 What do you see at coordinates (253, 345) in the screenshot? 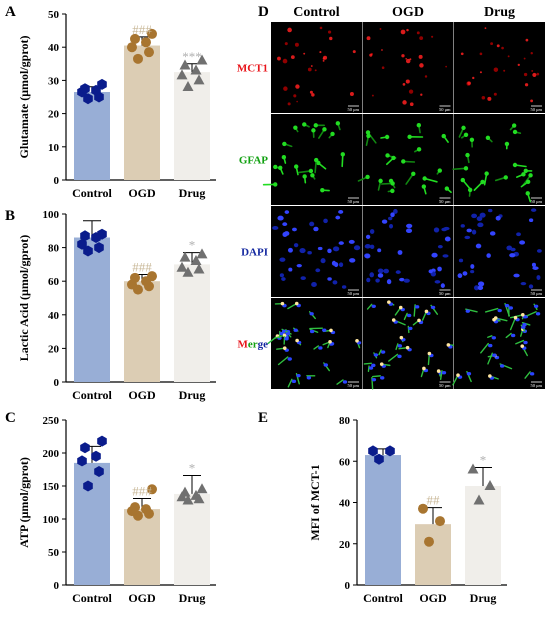
I see `merge-label-part: er` at bounding box center [253, 345].